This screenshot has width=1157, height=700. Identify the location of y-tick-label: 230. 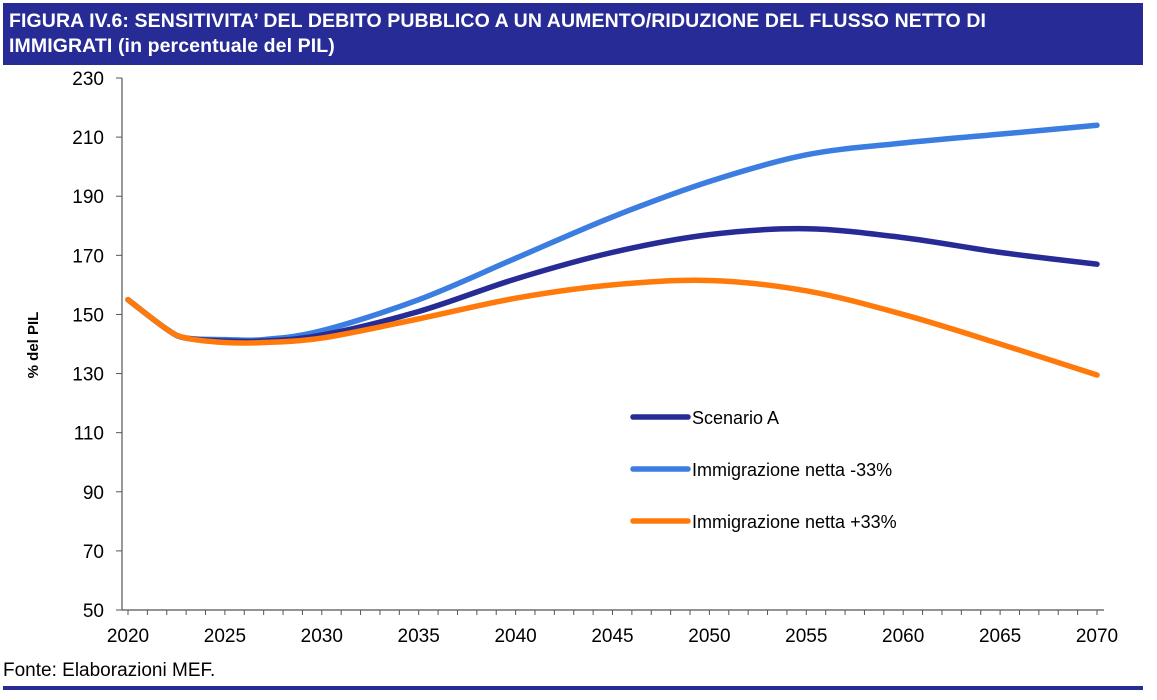
(88, 79).